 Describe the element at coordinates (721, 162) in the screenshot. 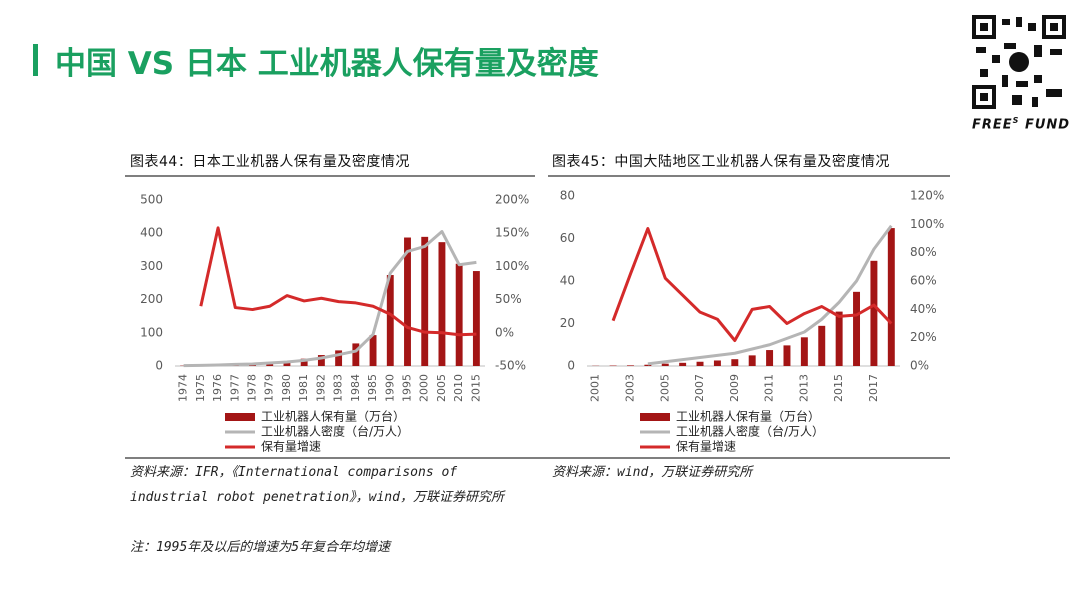

I see `chart-title: 图表45：中国大陆地区工业机器人保有量及密度情况` at that location.